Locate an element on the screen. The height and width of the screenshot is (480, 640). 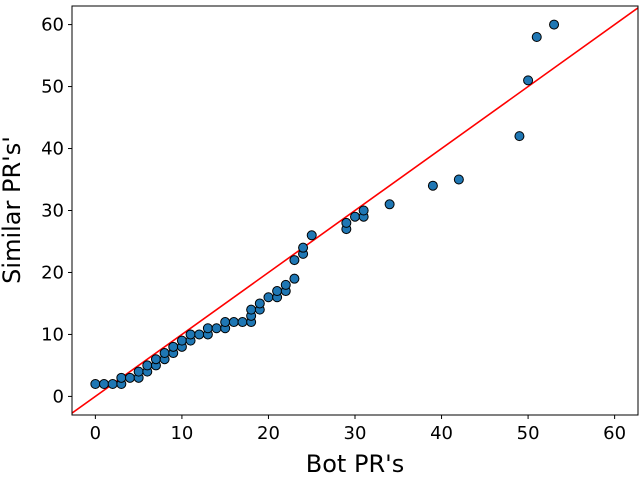
x-axis-label: Bot PR's is located at coordinates (355, 464).